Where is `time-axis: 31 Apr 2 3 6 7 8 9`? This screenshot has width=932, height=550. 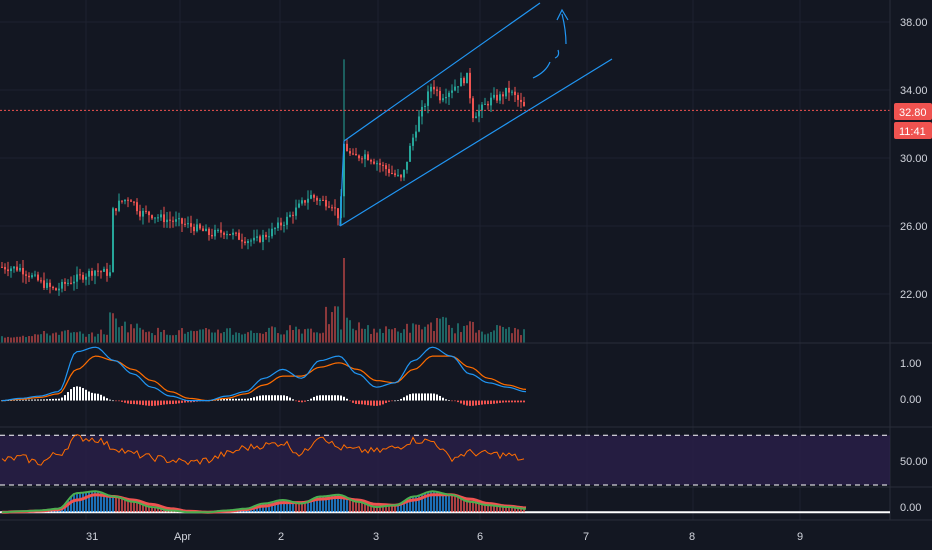
time-axis: 31 Apr 2 3 6 7 8 9 is located at coordinates (444, 537).